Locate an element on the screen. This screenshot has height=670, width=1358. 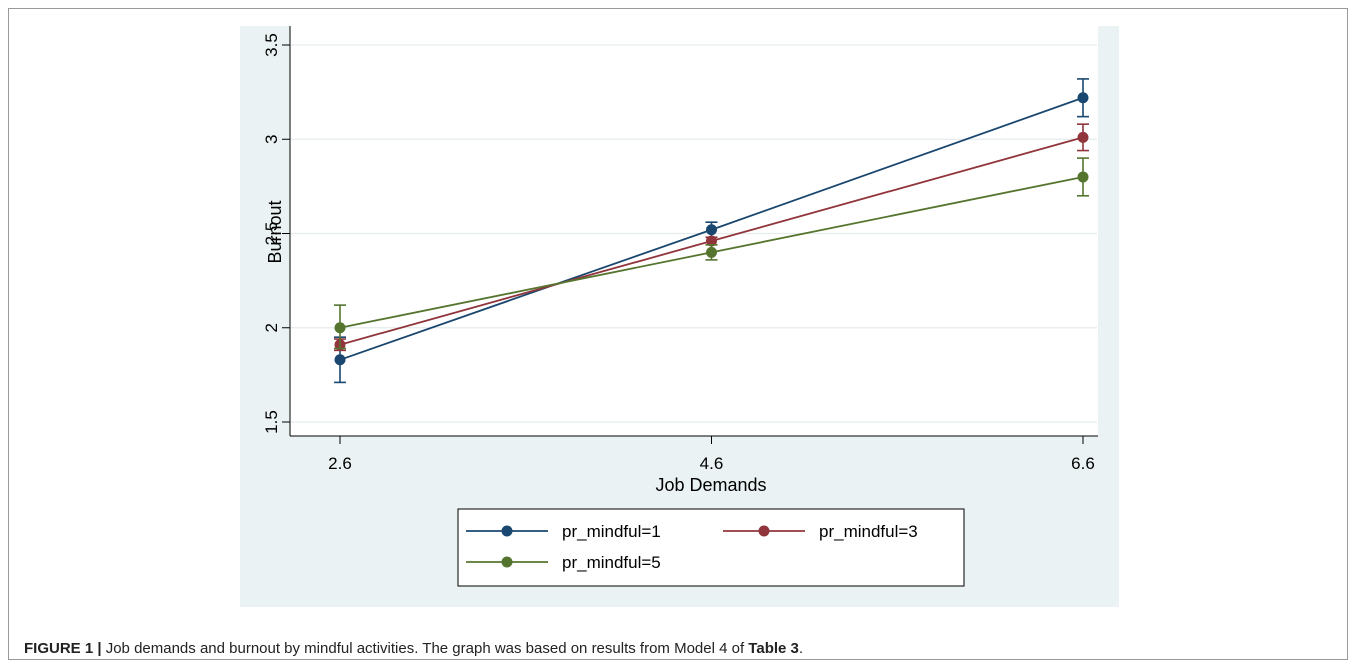
legend-label: pr_mindful=5 is located at coordinates (611, 562).